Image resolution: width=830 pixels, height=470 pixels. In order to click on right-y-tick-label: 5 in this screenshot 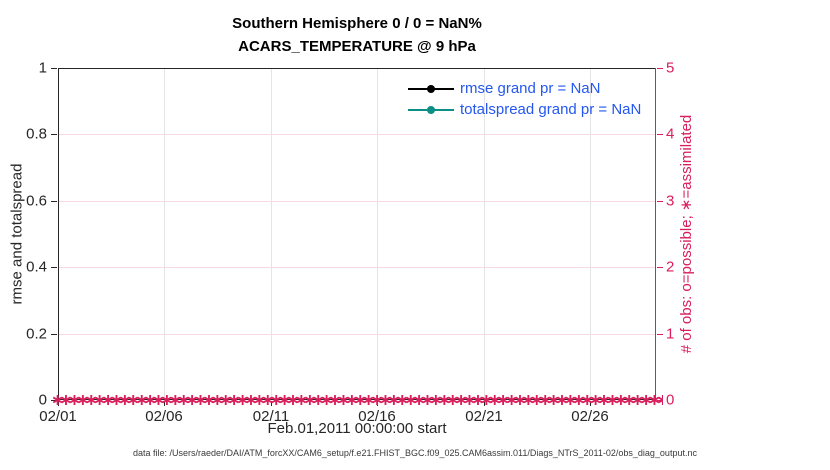, I will do `click(670, 68)`.